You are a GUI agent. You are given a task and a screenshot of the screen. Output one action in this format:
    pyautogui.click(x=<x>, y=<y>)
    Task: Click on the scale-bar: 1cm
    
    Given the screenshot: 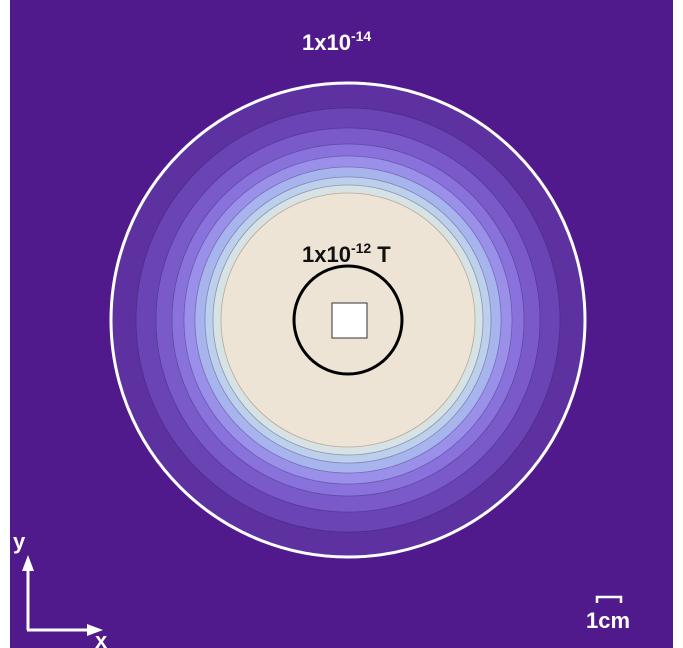 What is the action you would take?
    pyautogui.click(x=608, y=614)
    